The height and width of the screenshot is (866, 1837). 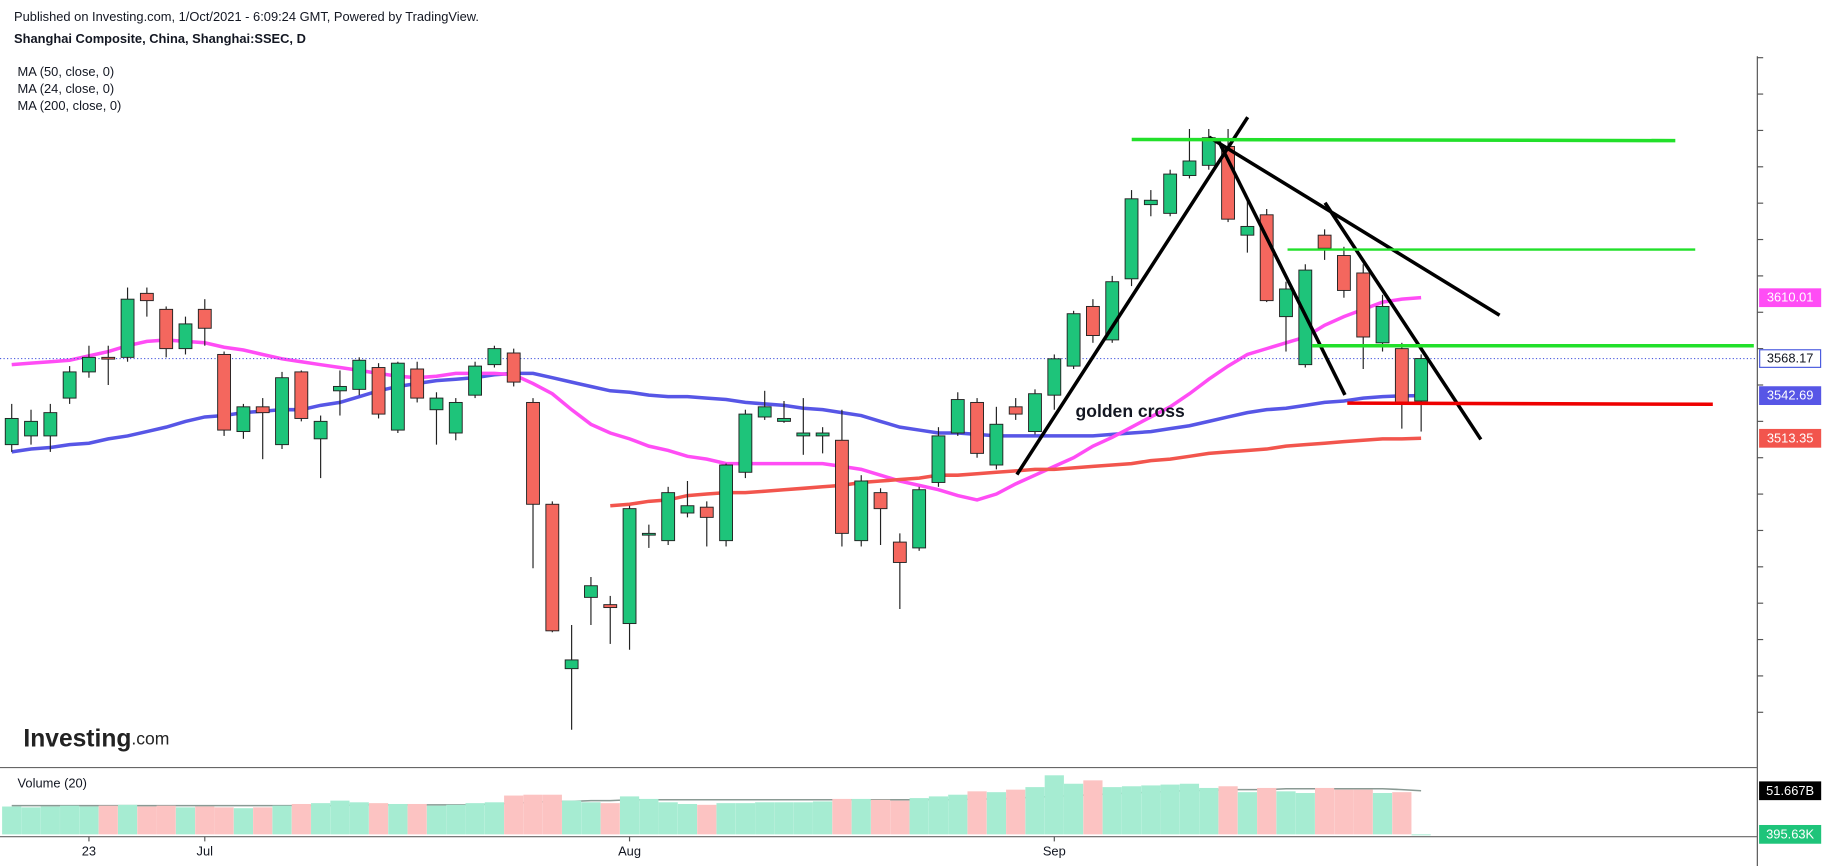 I want to click on price-label: 3513.35, so click(x=1790, y=437).